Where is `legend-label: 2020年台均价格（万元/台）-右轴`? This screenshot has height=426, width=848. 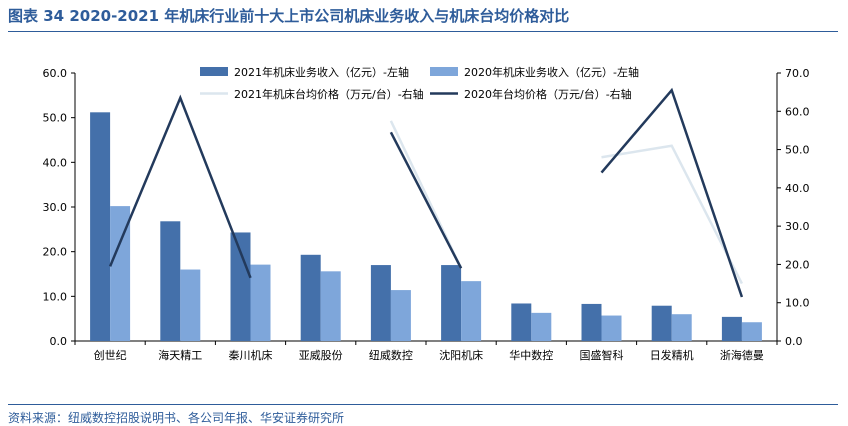
legend-label: 2020年台均价格（万元/台）-右轴 is located at coordinates (548, 94).